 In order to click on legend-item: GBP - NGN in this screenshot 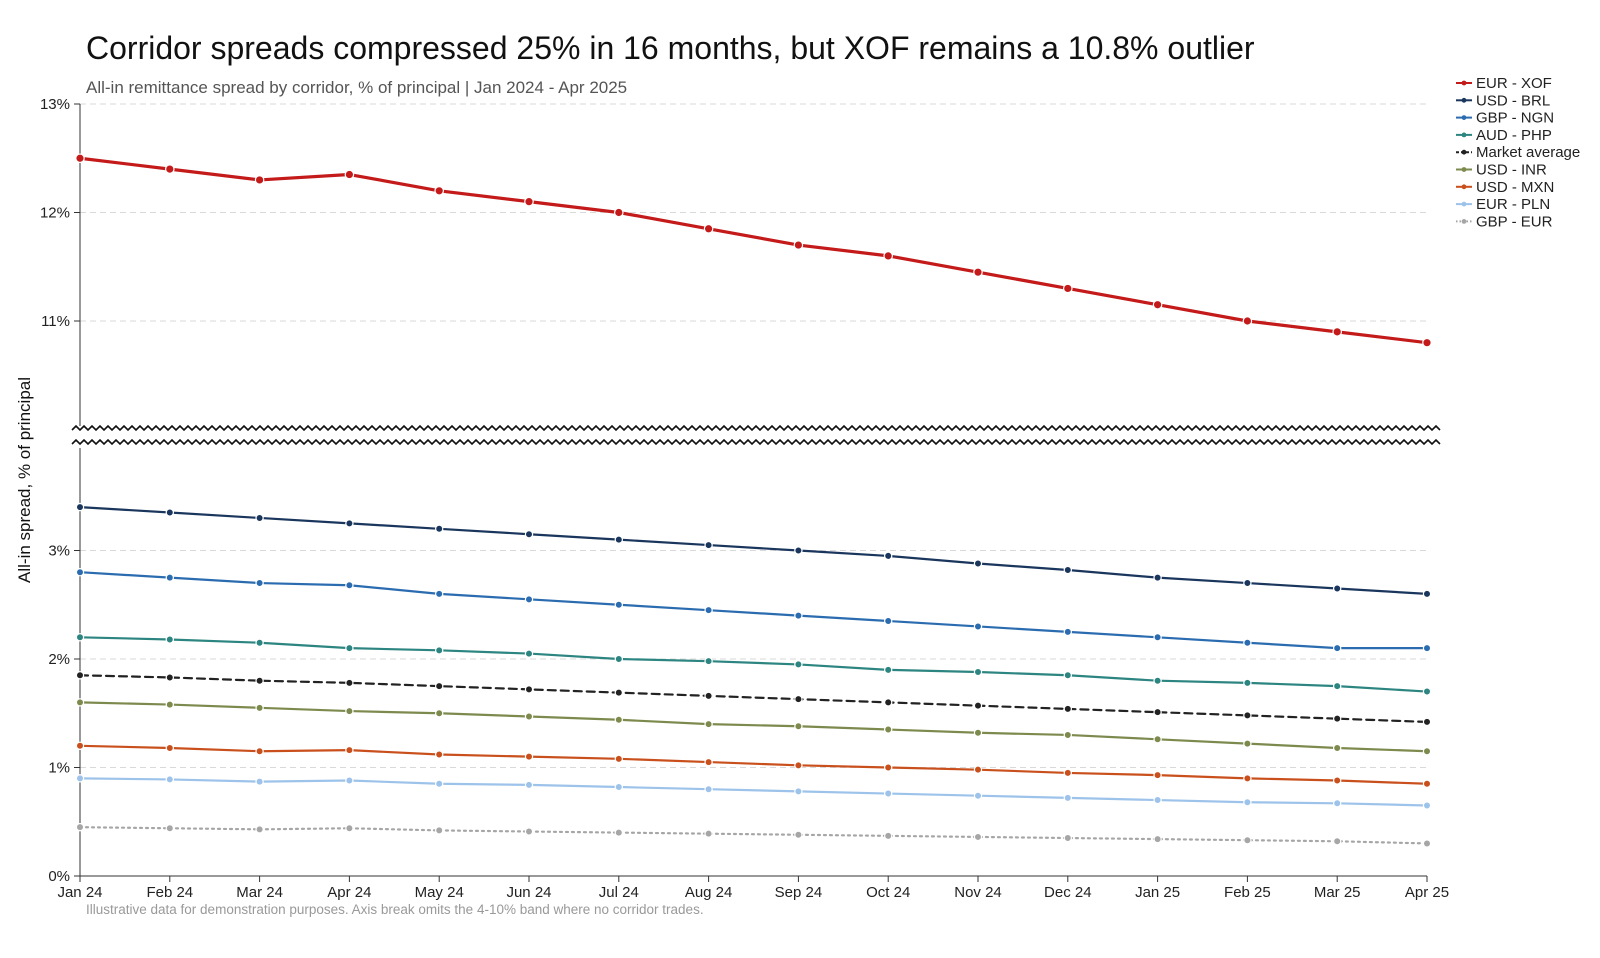, I will do `click(1505, 118)`.